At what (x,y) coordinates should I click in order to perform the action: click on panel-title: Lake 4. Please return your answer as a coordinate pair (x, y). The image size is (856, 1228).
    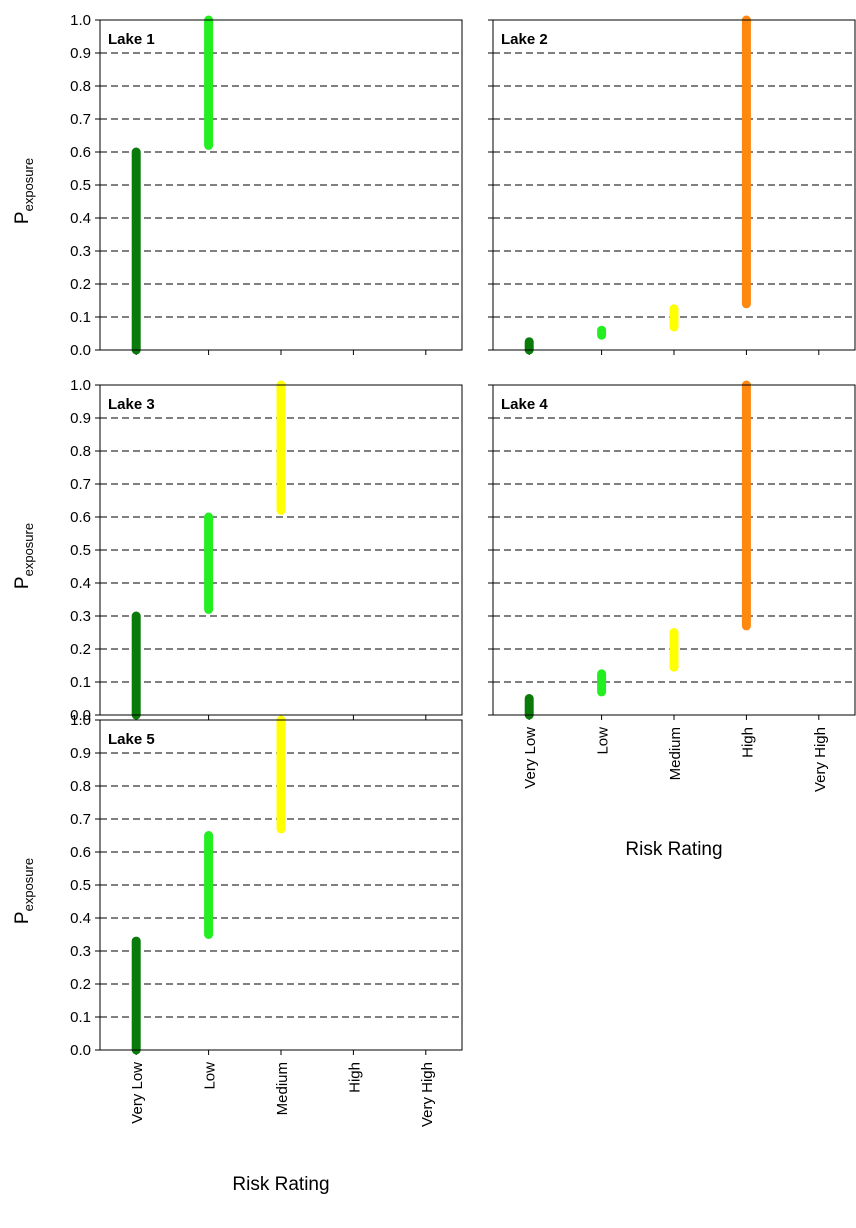
    Looking at the image, I should click on (524, 404).